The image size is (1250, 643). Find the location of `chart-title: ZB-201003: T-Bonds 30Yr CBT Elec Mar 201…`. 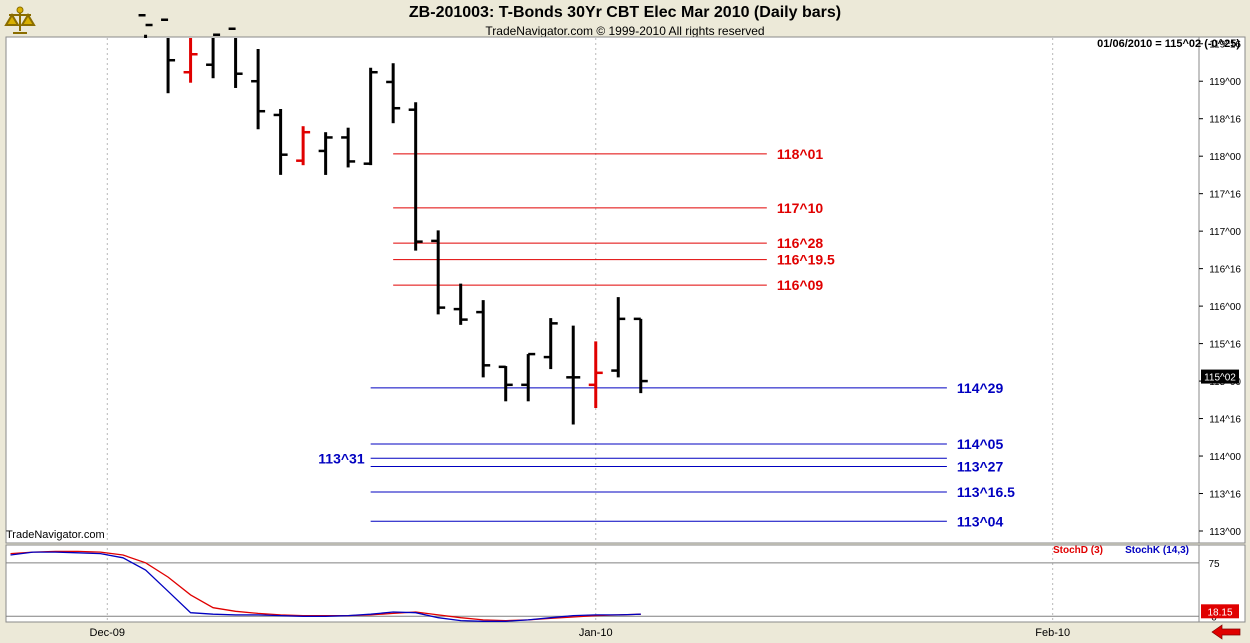

chart-title: ZB-201003: T-Bonds 30Yr CBT Elec Mar 201… is located at coordinates (625, 12).